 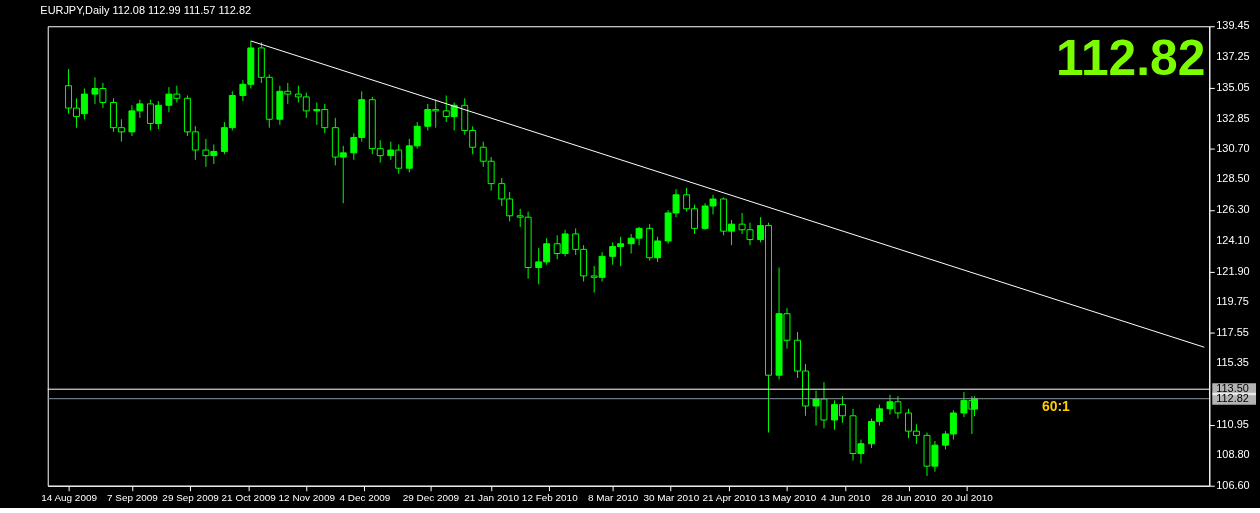 I want to click on y-tick-label: 110.95, so click(x=1232, y=423).